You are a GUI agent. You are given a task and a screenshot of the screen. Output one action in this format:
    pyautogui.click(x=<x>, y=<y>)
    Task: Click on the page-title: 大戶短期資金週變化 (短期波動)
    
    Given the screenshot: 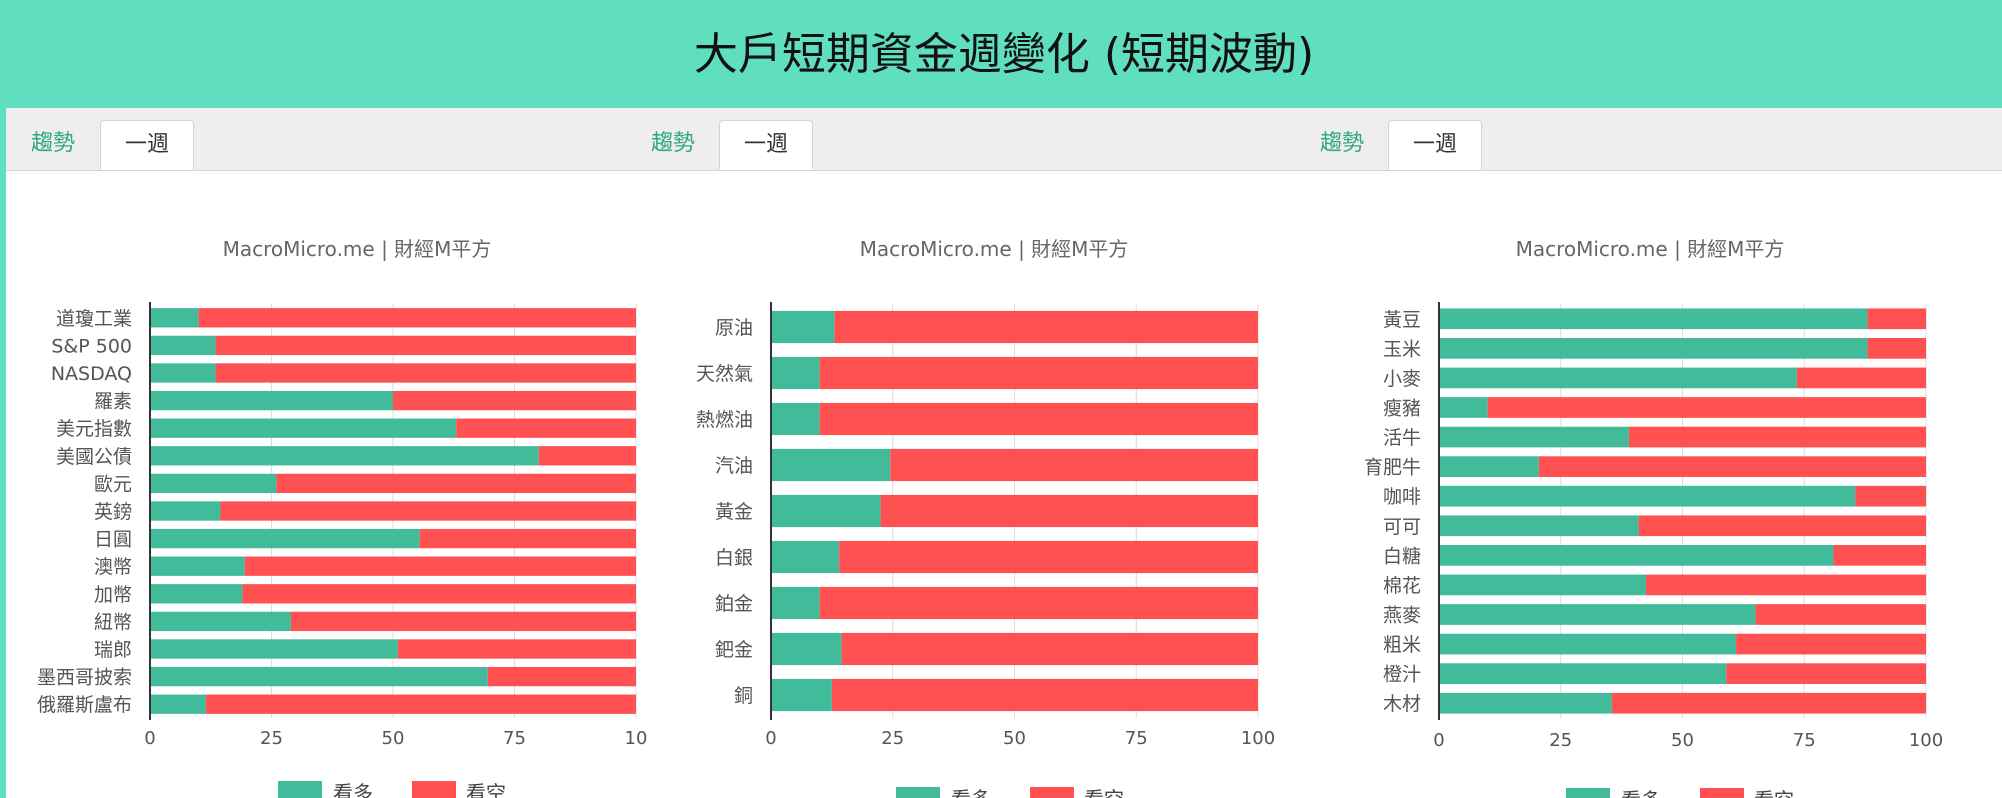 What is the action you would take?
    pyautogui.click(x=1004, y=54)
    